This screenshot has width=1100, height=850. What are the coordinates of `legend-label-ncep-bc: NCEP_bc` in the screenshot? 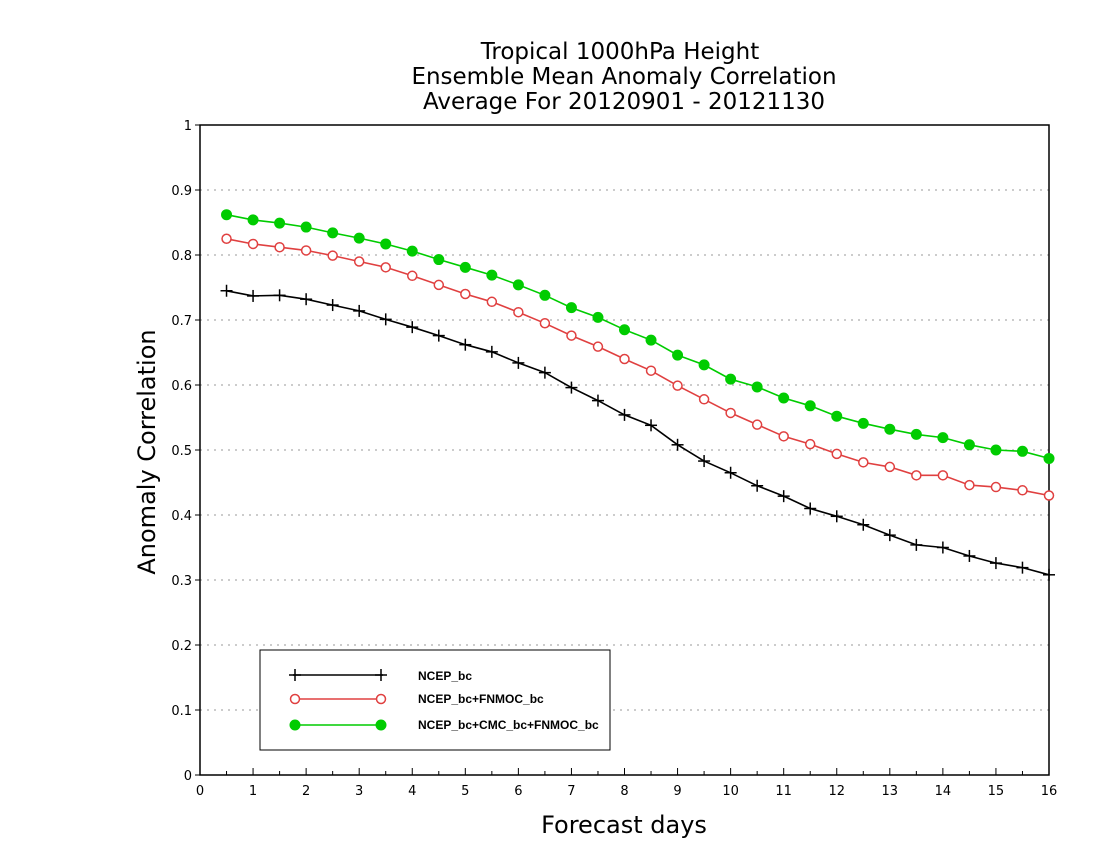 It's located at (445, 676).